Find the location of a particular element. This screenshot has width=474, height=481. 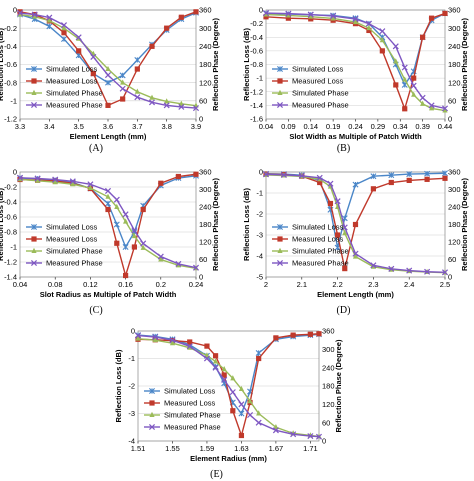

x-tick-label: 0.24 is located at coordinates (355, 126).